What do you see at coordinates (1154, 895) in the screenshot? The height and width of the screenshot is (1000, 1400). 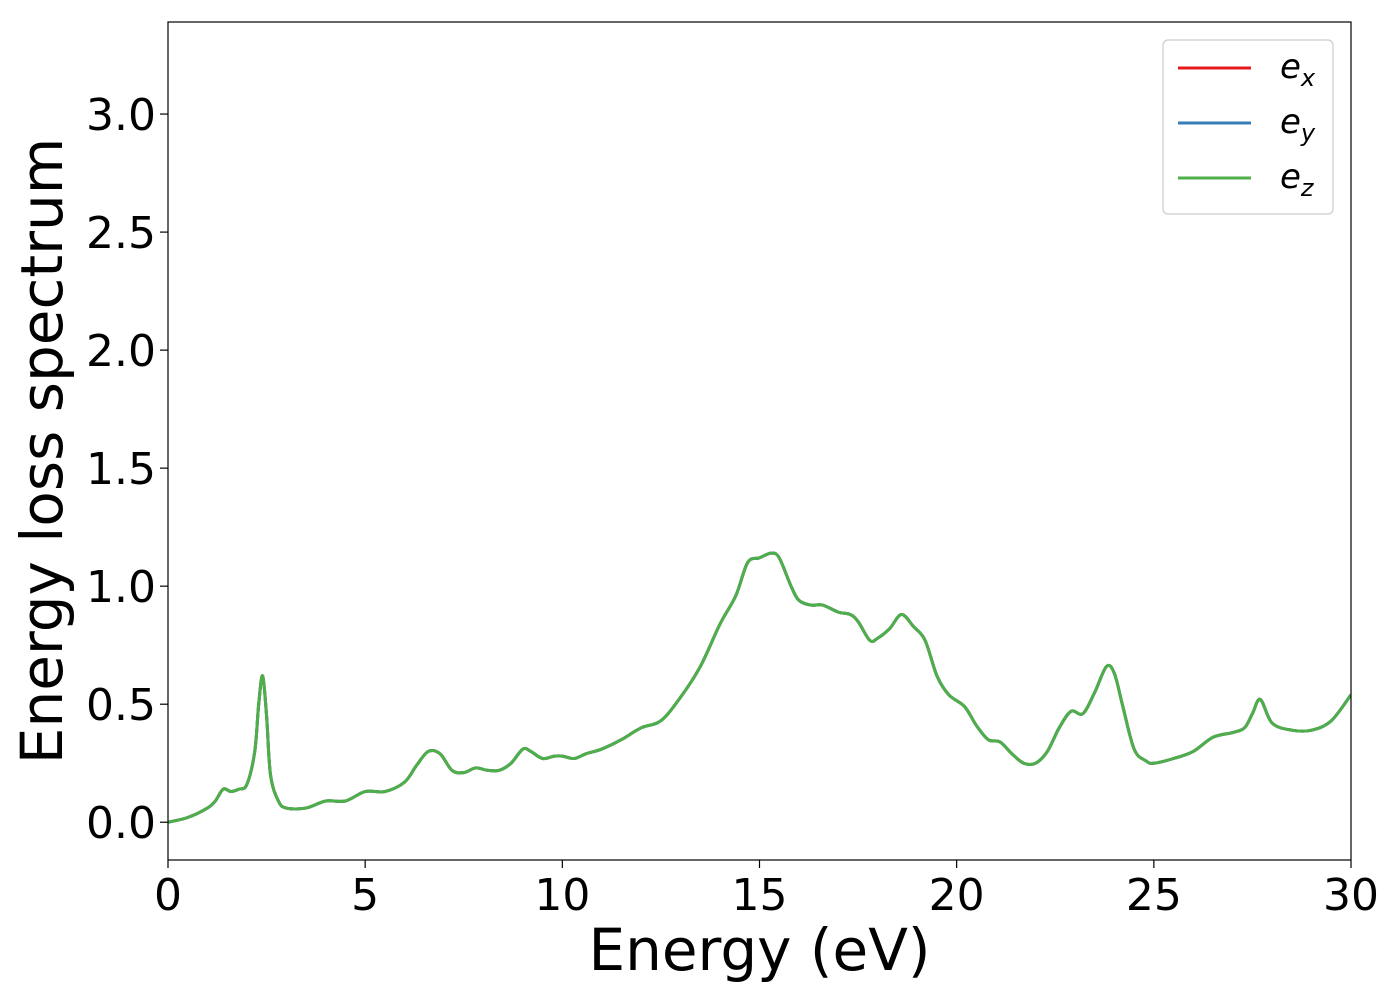 I see `x-tick-label: 25` at bounding box center [1154, 895].